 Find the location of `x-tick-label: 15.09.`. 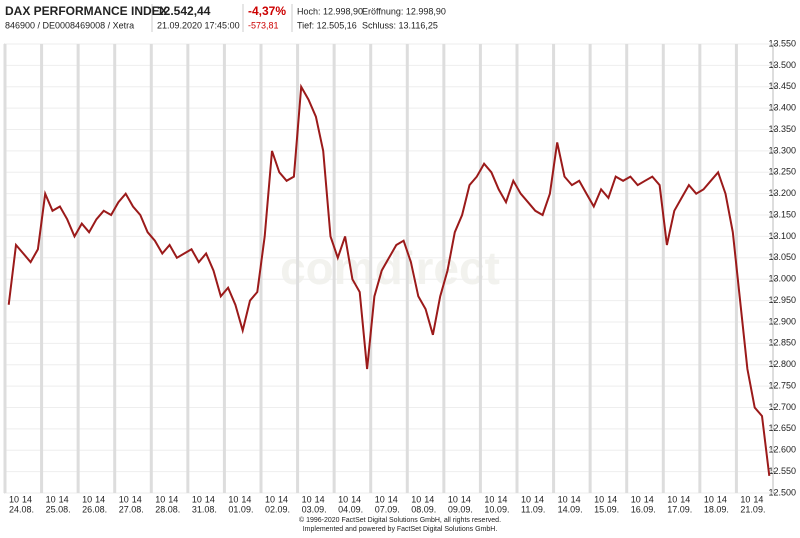

x-tick-label: 15.09. is located at coordinates (606, 509).